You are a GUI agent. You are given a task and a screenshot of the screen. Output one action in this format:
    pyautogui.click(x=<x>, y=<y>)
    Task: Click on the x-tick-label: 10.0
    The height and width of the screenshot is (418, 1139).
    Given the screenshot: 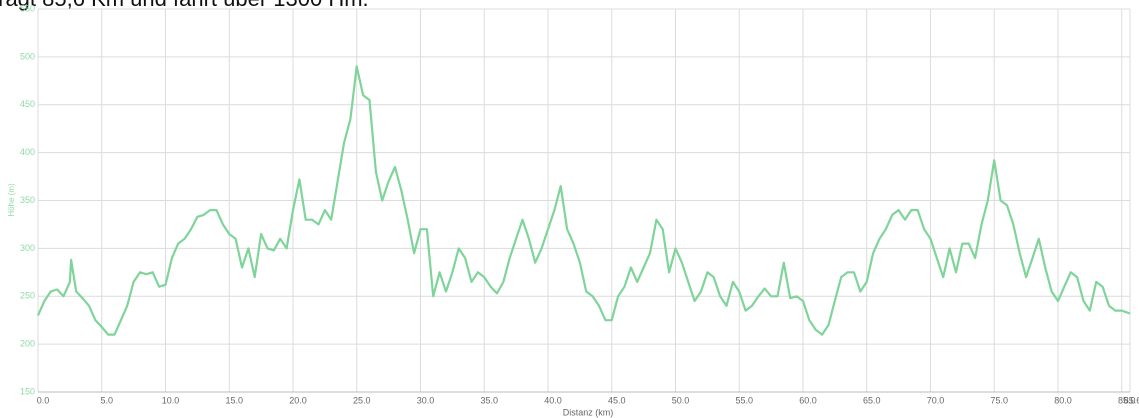 What is the action you would take?
    pyautogui.click(x=171, y=400)
    